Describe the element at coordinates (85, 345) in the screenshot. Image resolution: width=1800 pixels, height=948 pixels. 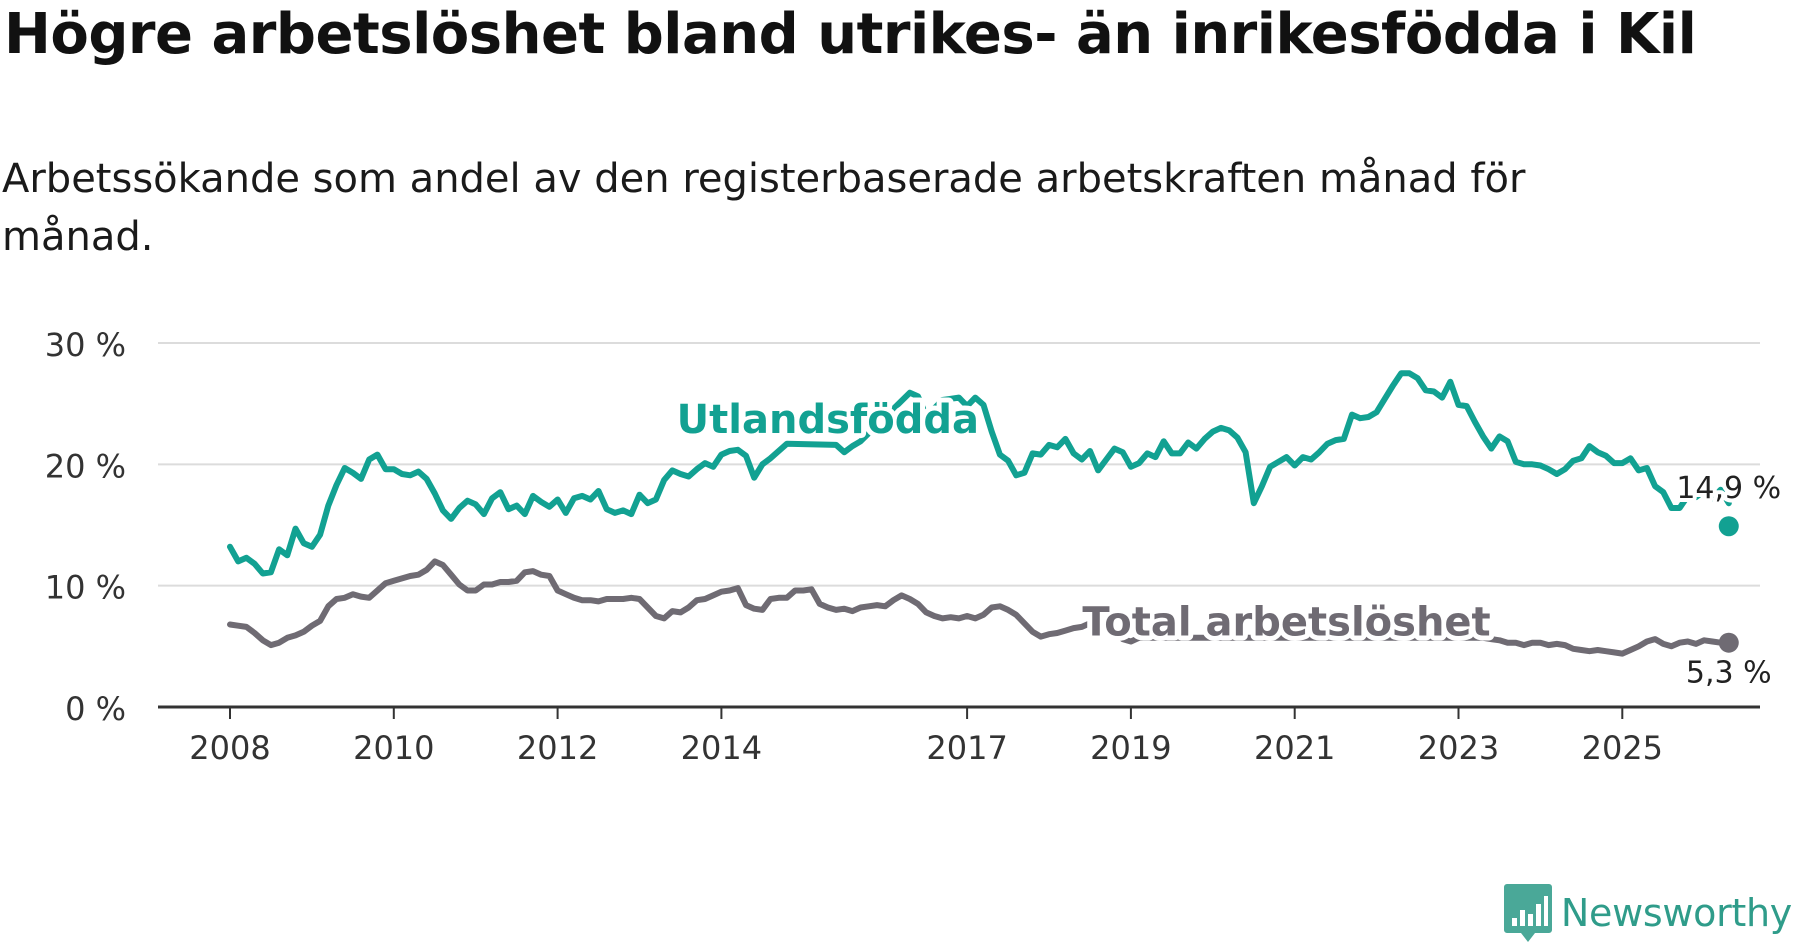
I see `y-tick-label: 30 %` at that location.